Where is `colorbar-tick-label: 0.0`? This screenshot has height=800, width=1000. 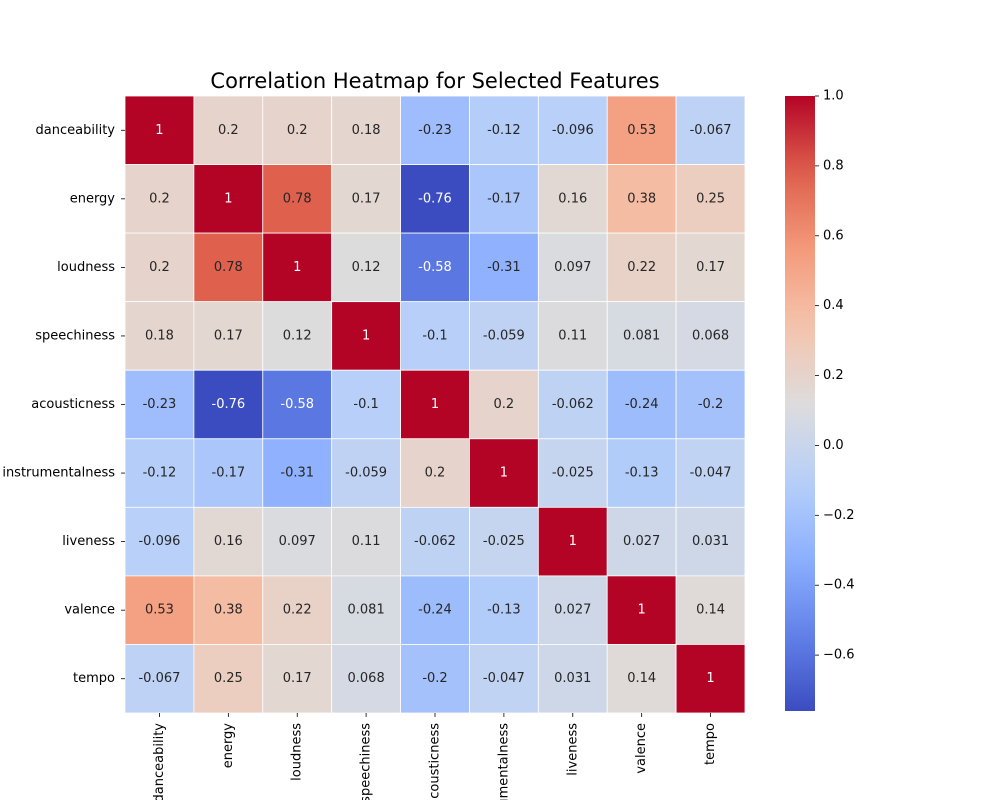
colorbar-tick-label: 0.0 is located at coordinates (833, 445).